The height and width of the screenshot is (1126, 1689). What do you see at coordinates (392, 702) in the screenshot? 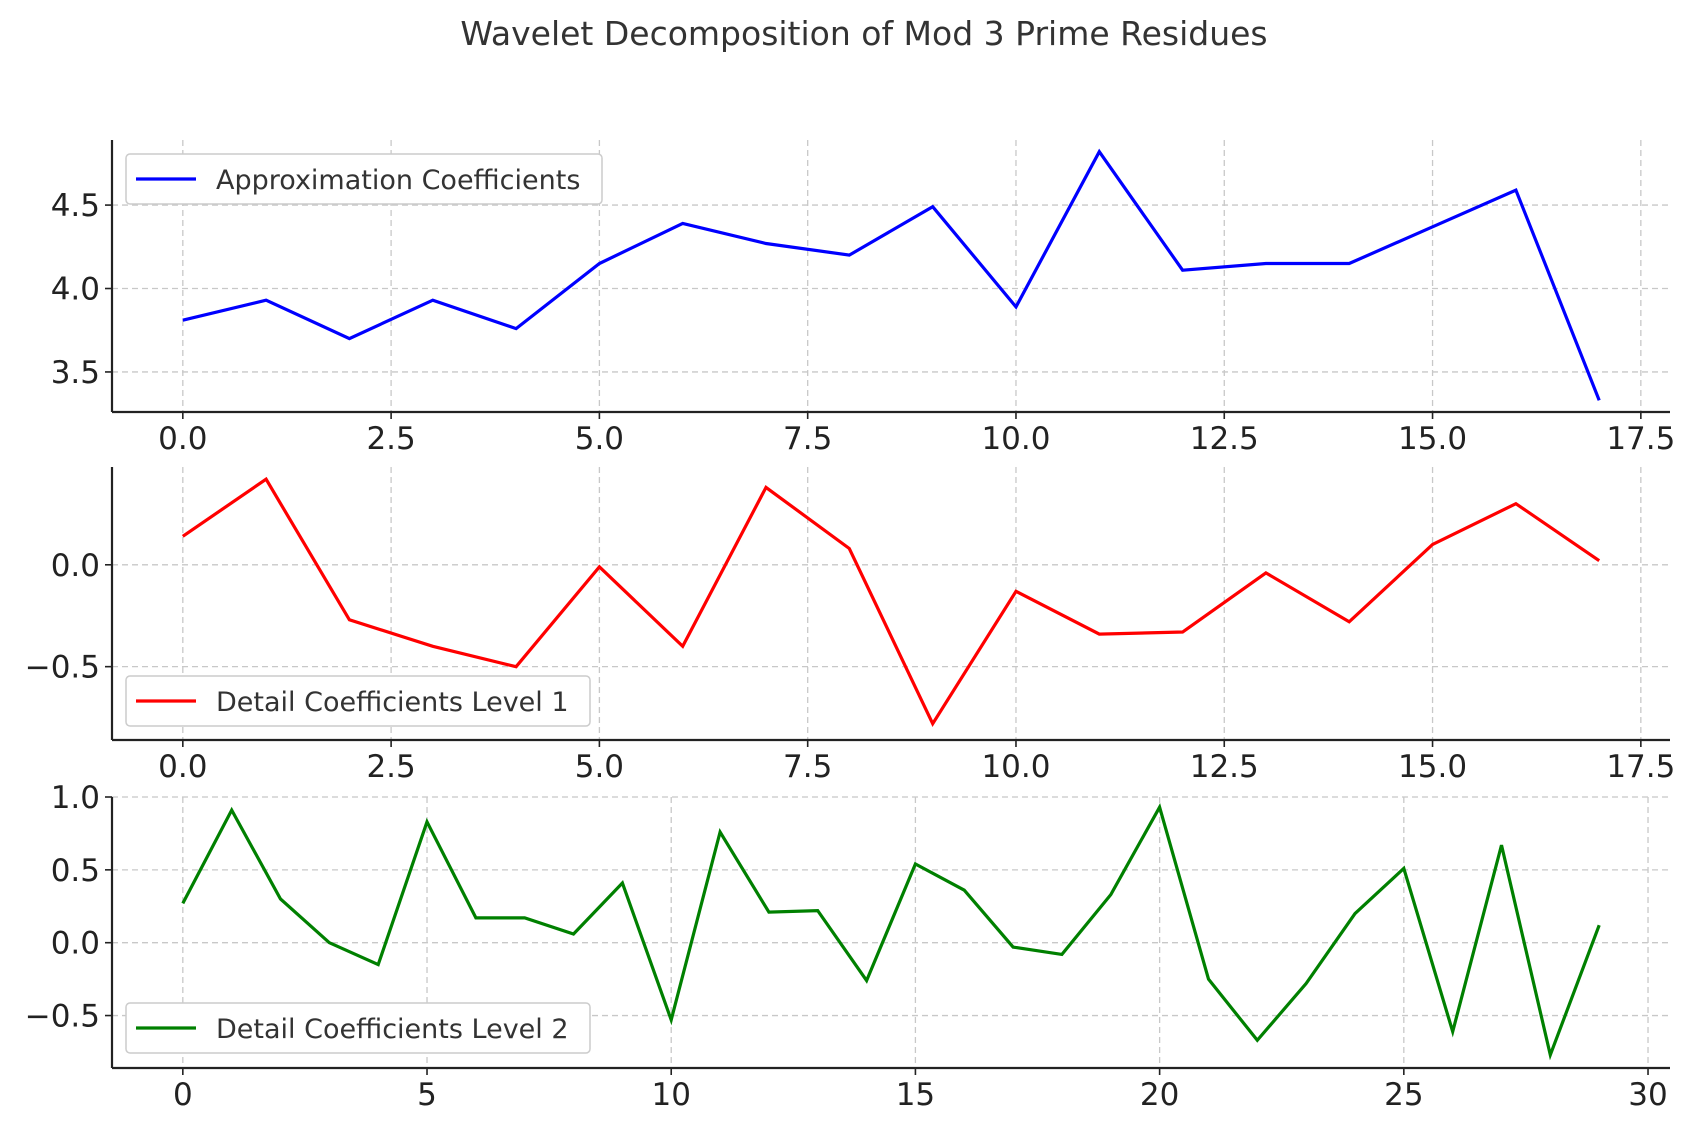
I see `legend-label: Detail Coefficients Level 1` at bounding box center [392, 702].